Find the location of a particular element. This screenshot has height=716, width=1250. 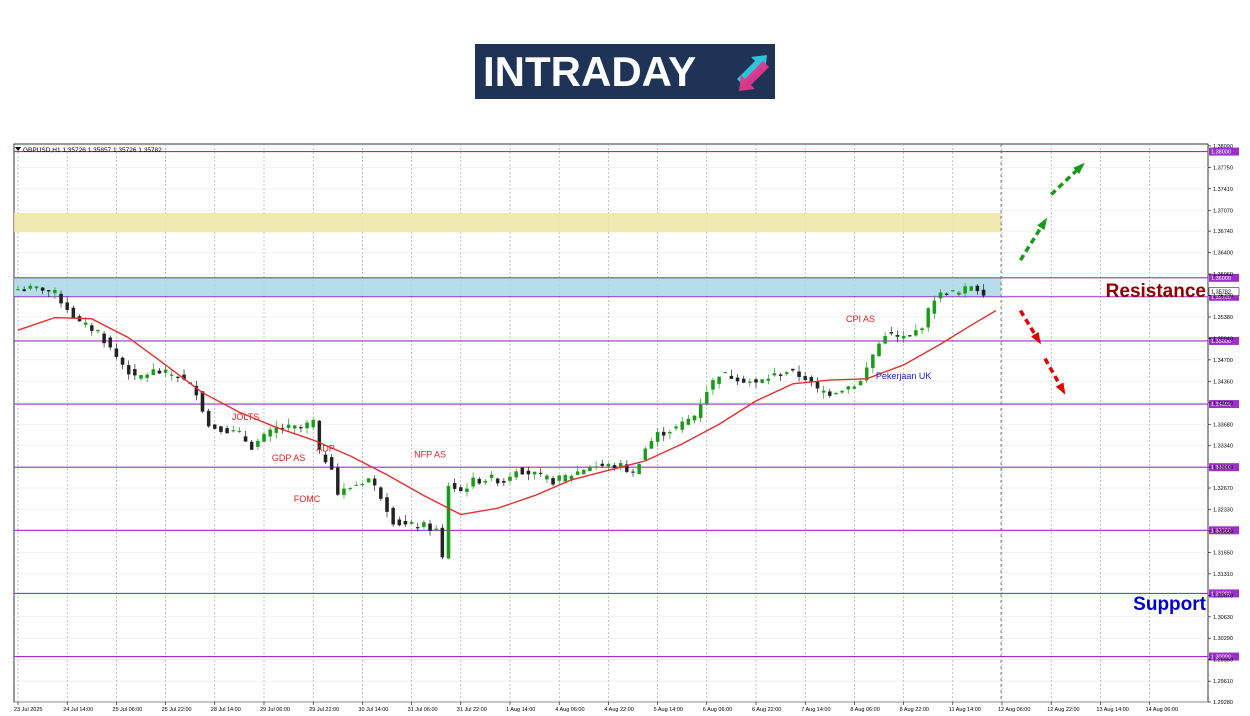

time-tick-label: 25 Jul 06:00 is located at coordinates (127, 710).